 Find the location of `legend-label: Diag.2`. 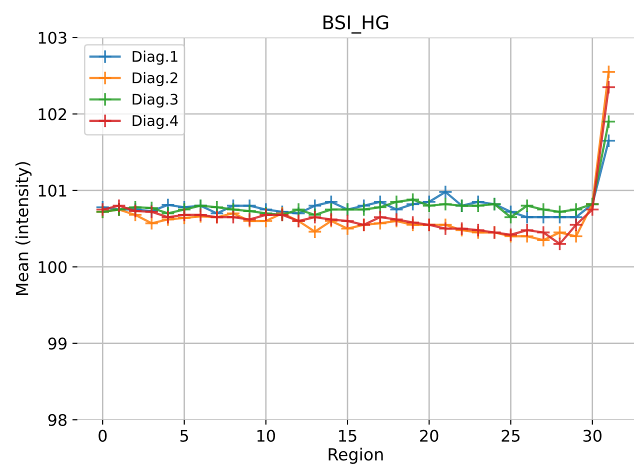

legend-label: Diag.2 is located at coordinates (155, 79).